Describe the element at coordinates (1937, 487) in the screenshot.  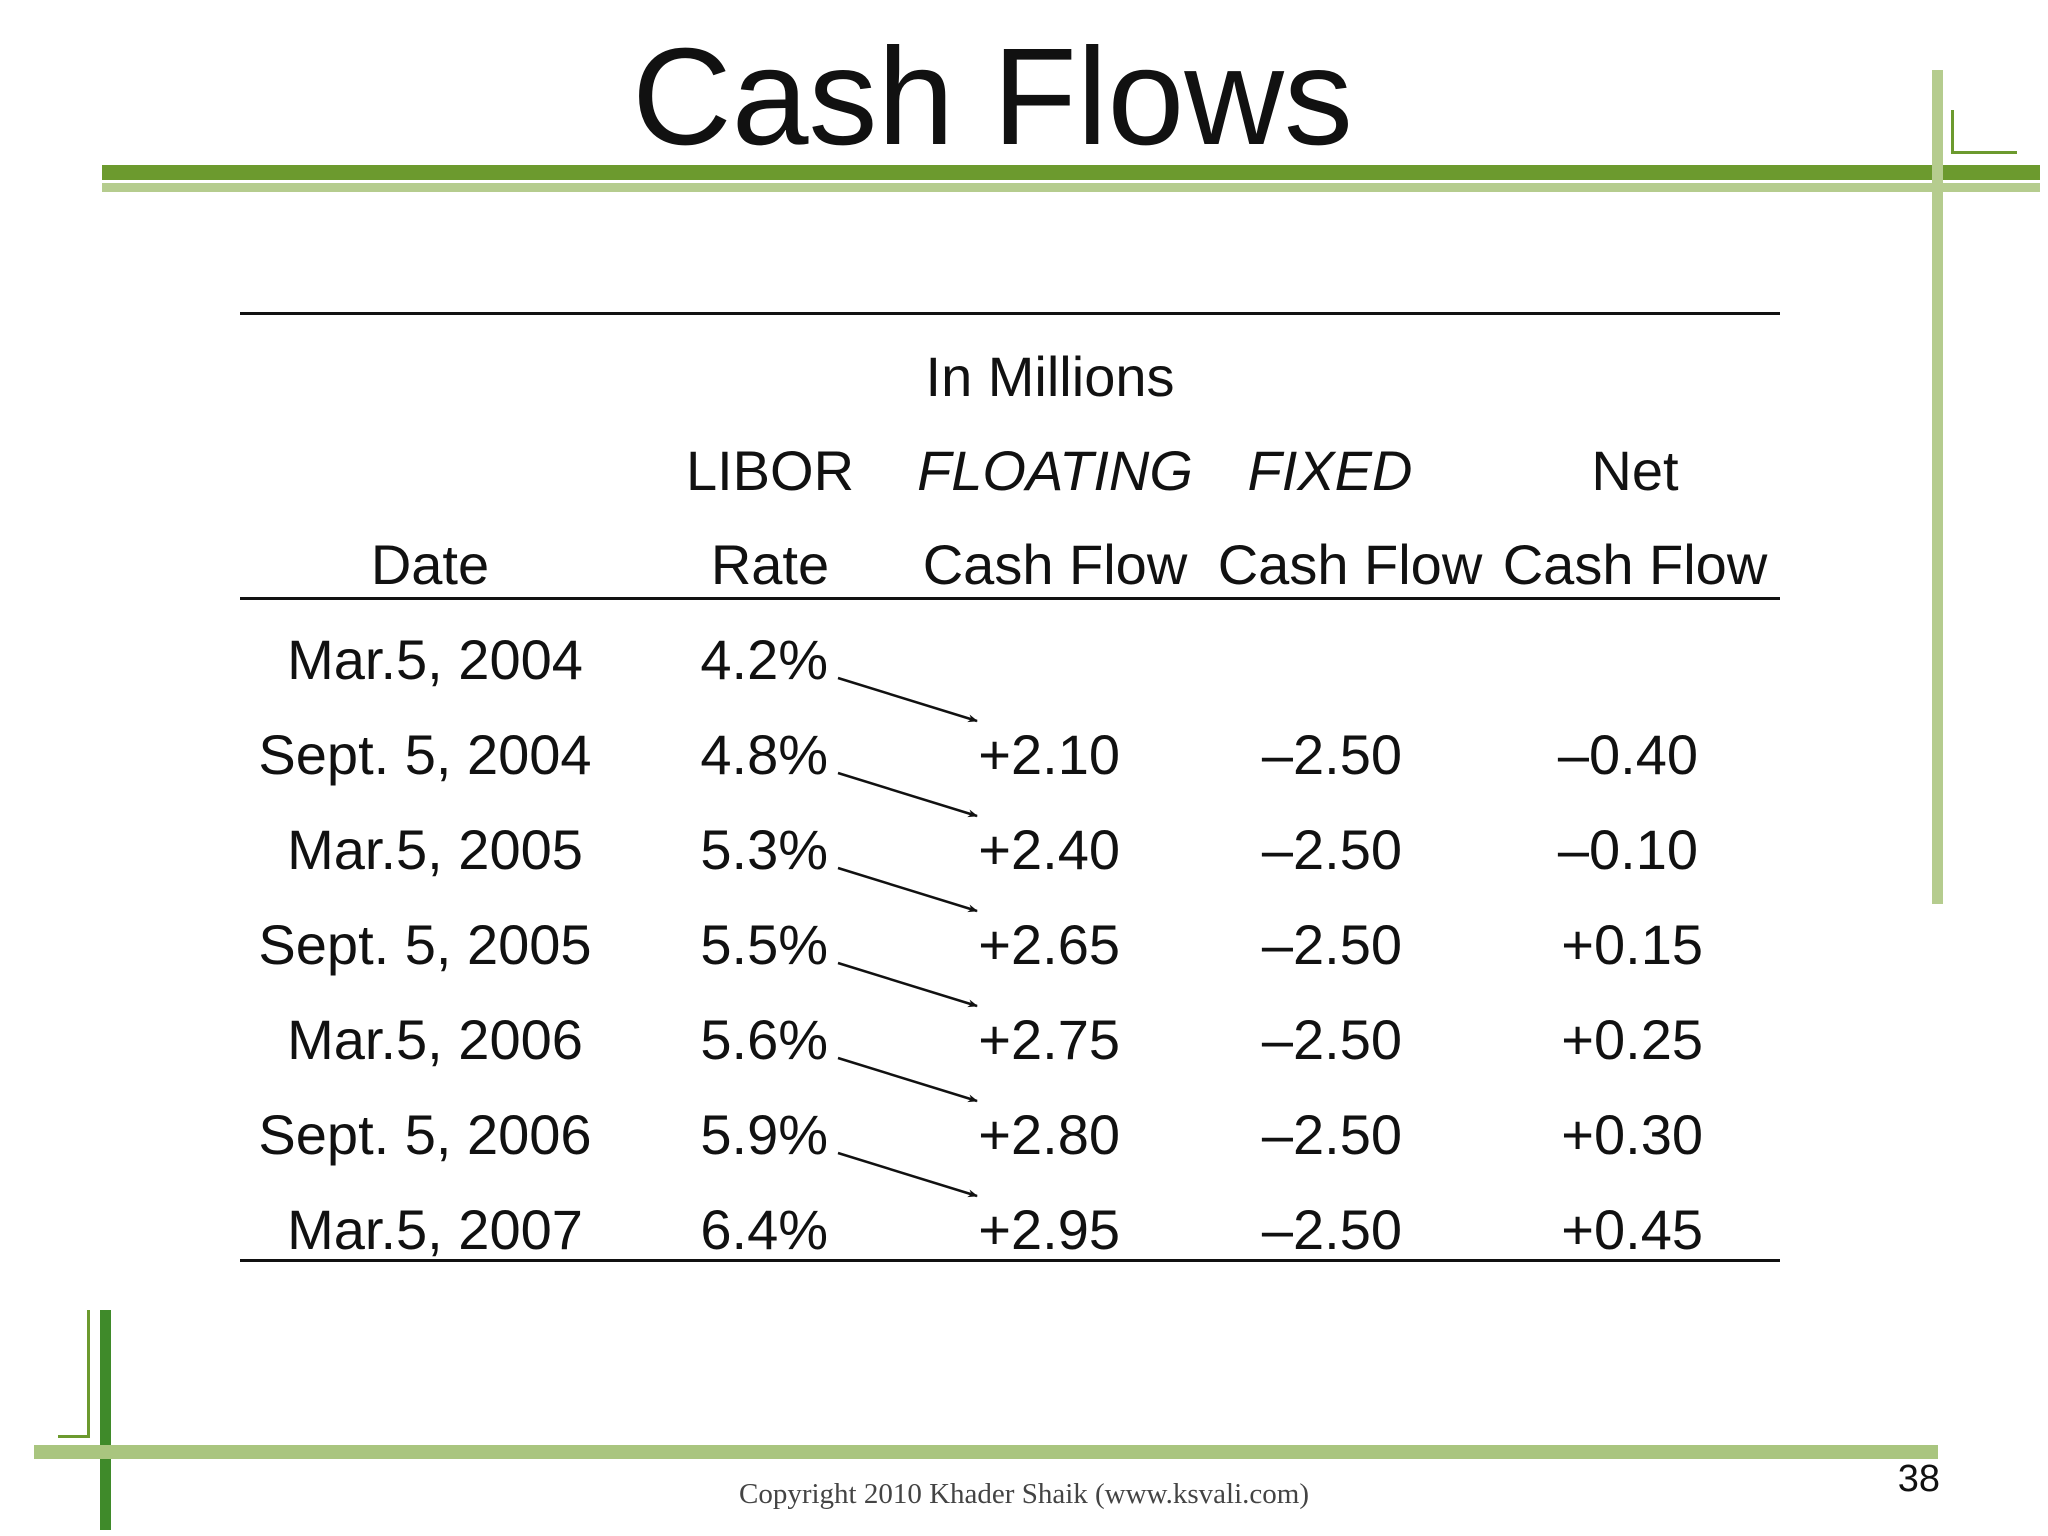
I see `right-accent-bar` at that location.